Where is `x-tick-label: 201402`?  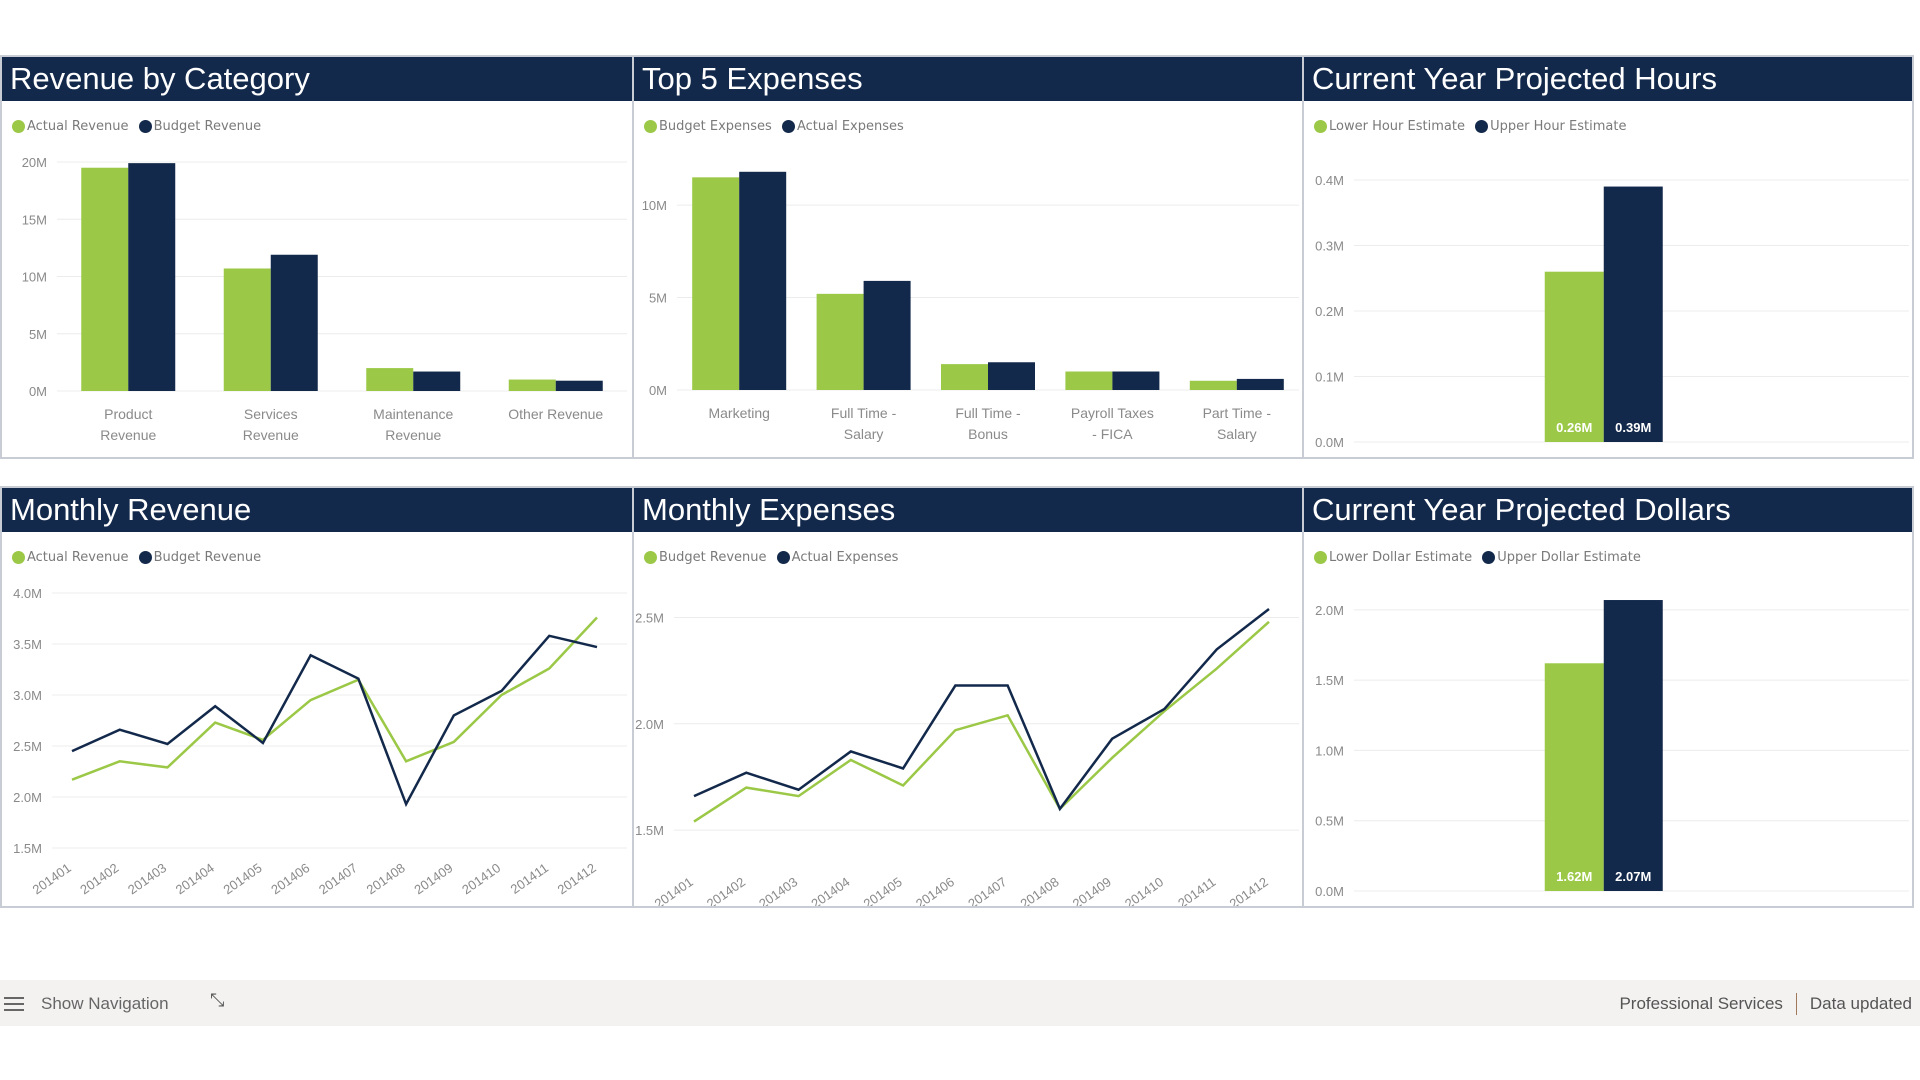 x-tick-label: 201402 is located at coordinates (99, 878).